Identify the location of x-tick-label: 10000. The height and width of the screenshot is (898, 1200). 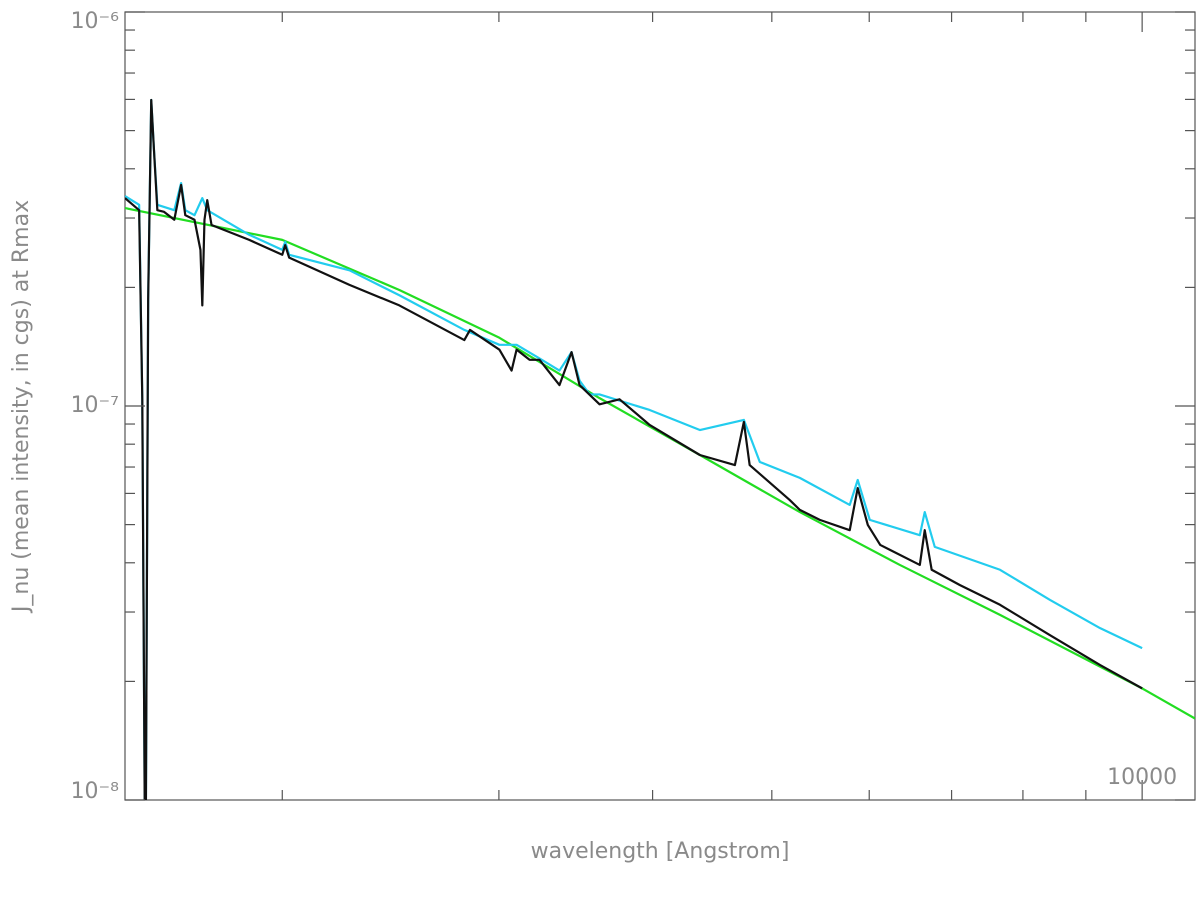
(1142, 777).